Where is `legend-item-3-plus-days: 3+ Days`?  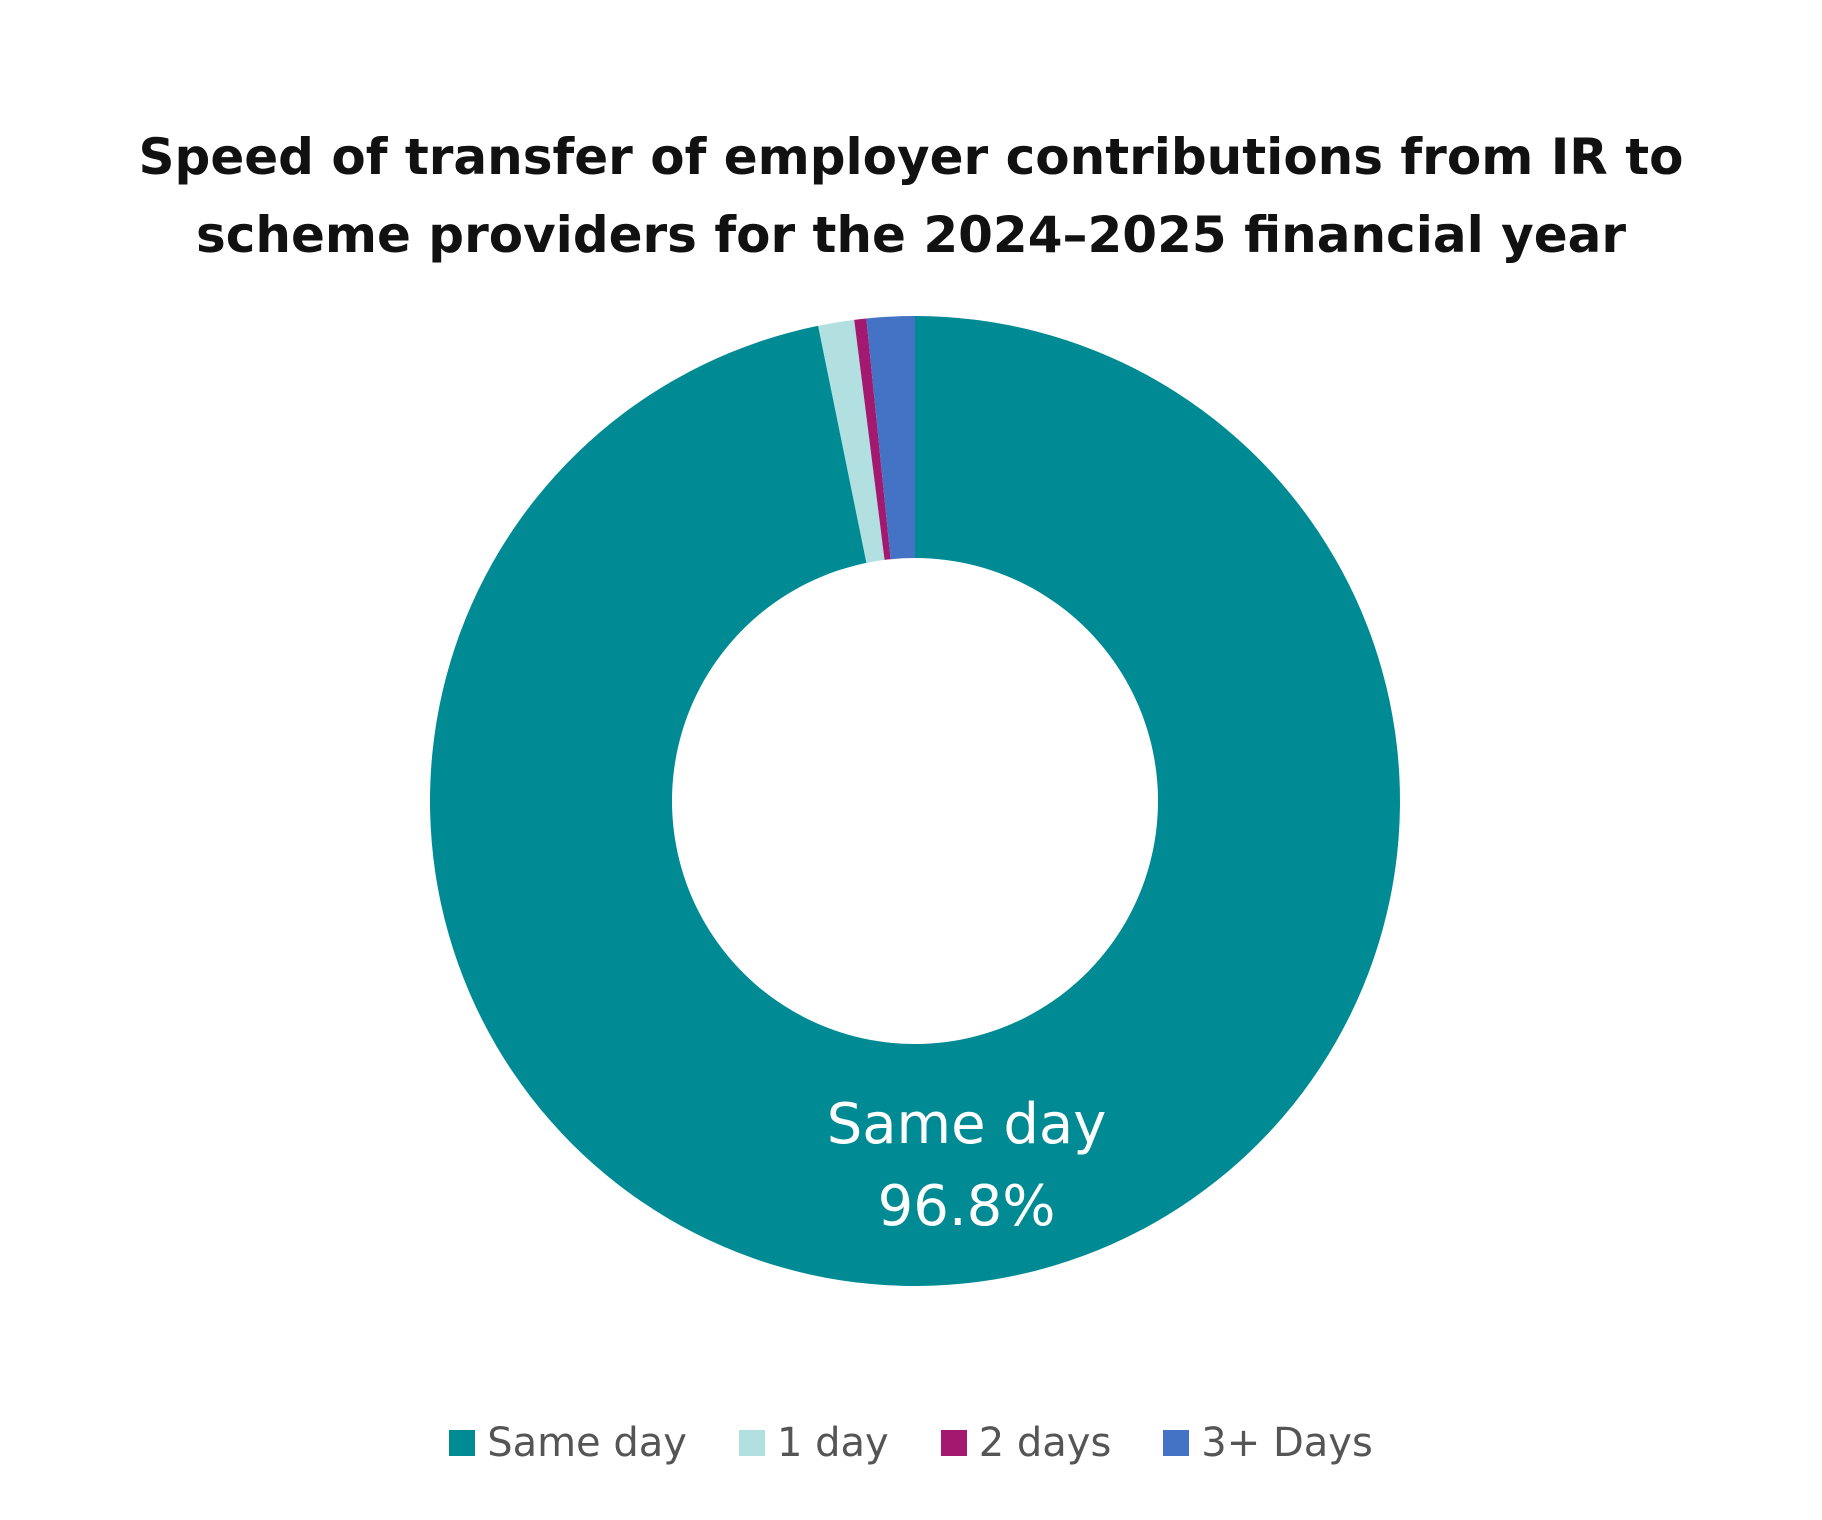
legend-item-3-plus-days: 3+ Days is located at coordinates (1268, 1443).